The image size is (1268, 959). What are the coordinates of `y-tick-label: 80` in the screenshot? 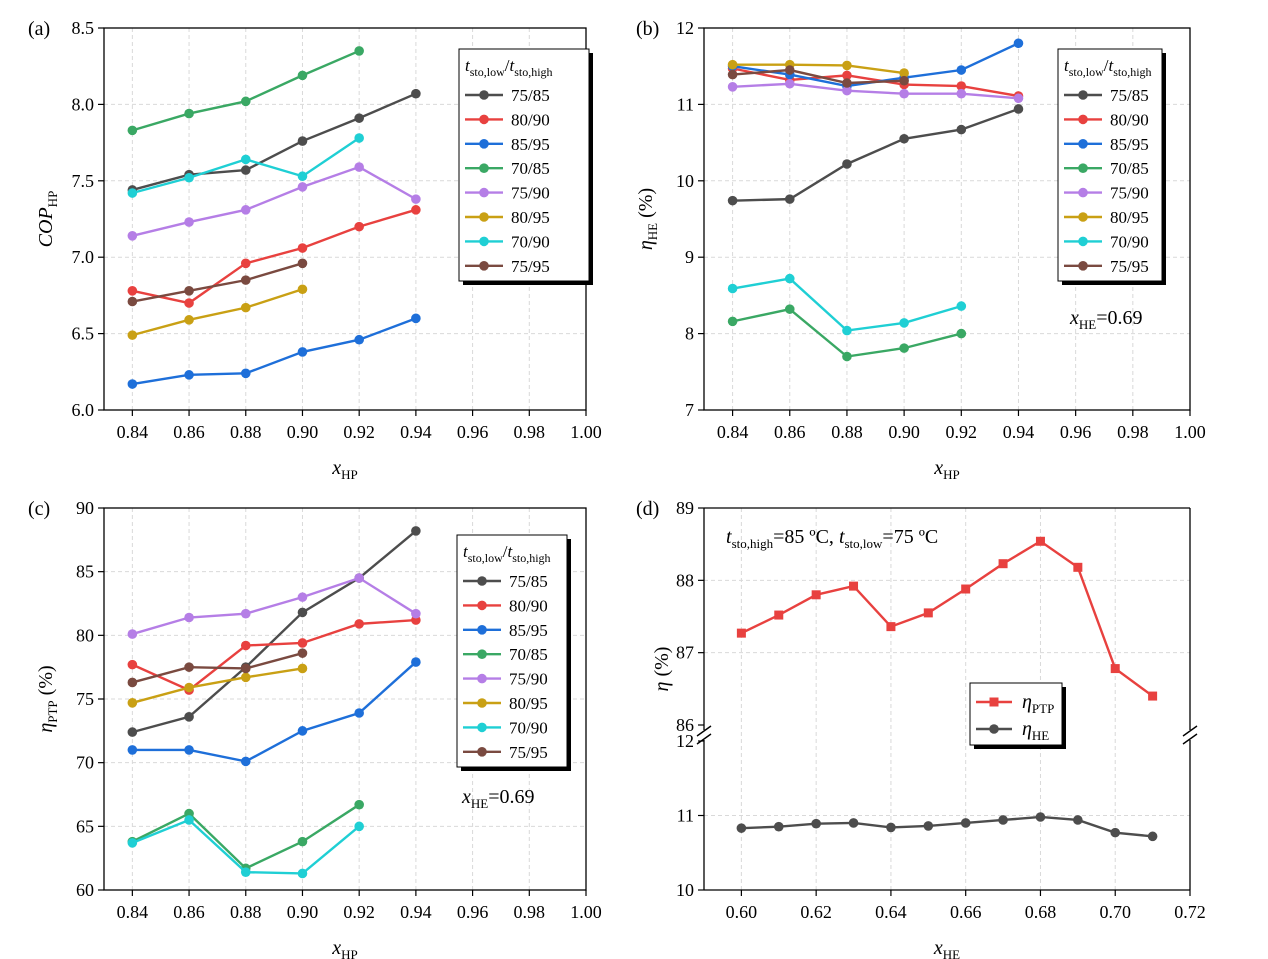 It's located at (85, 635).